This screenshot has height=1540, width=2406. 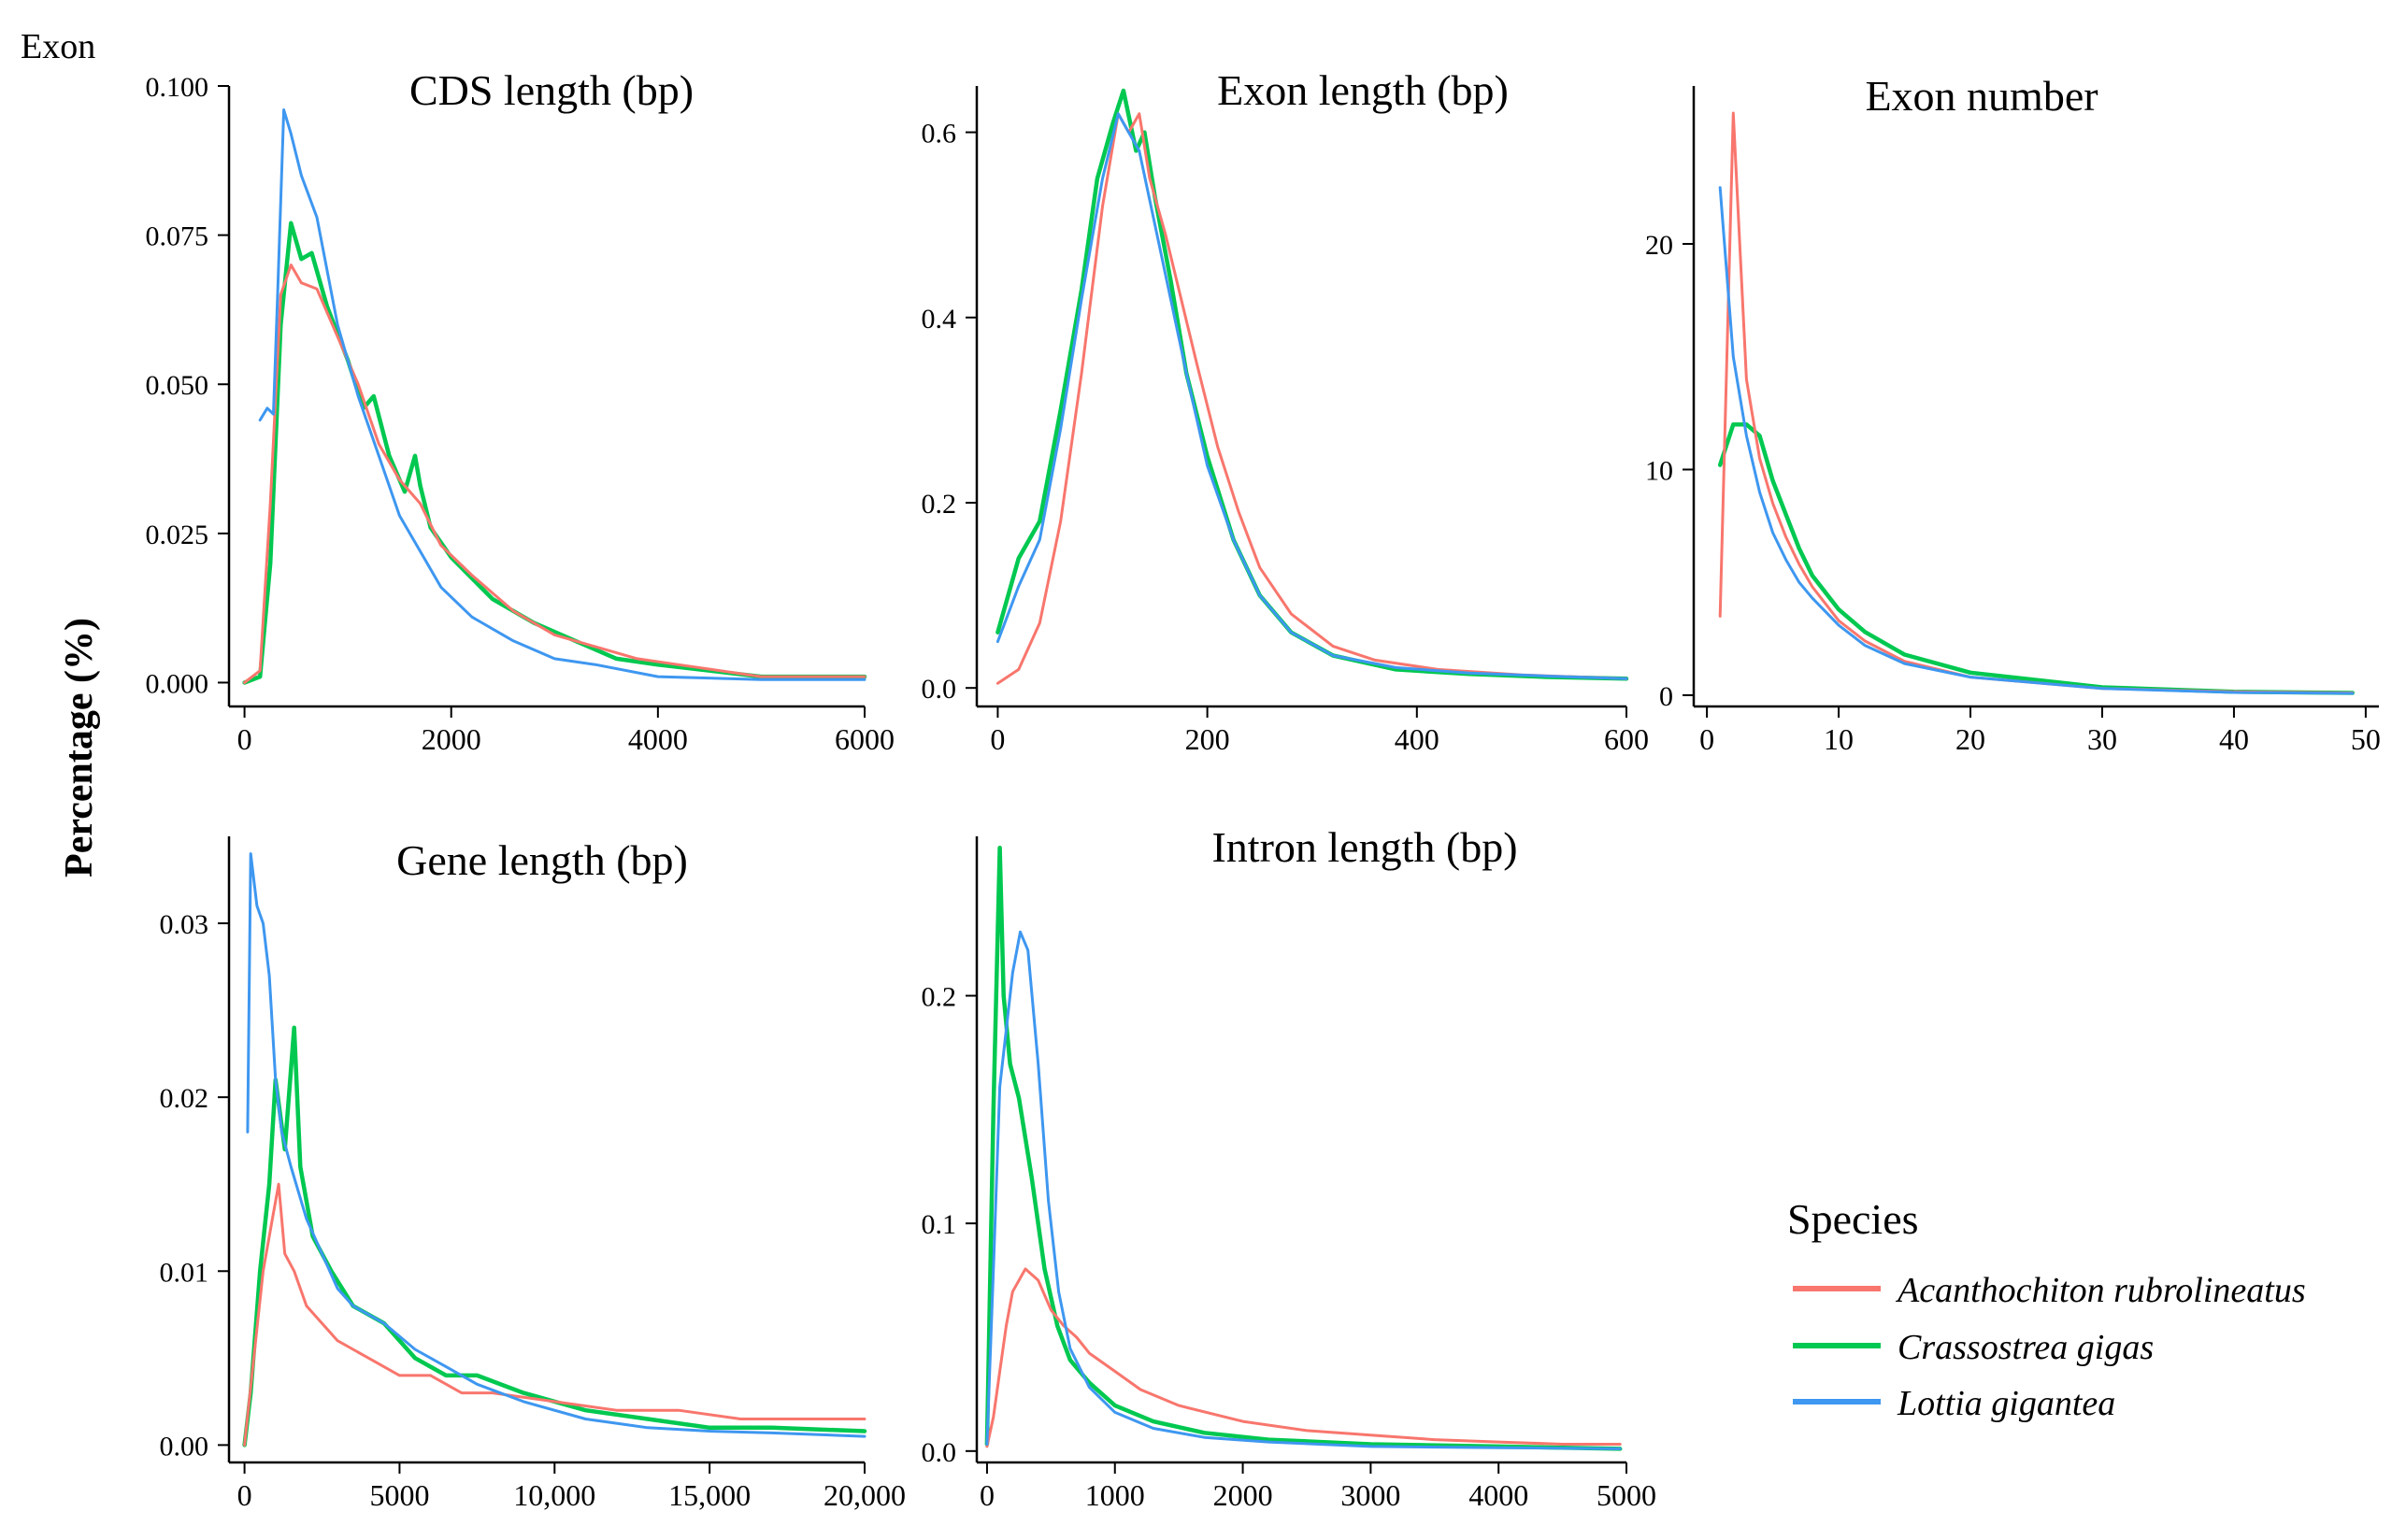 What do you see at coordinates (2366, 739) in the screenshot?
I see `x-tick-label: 50` at bounding box center [2366, 739].